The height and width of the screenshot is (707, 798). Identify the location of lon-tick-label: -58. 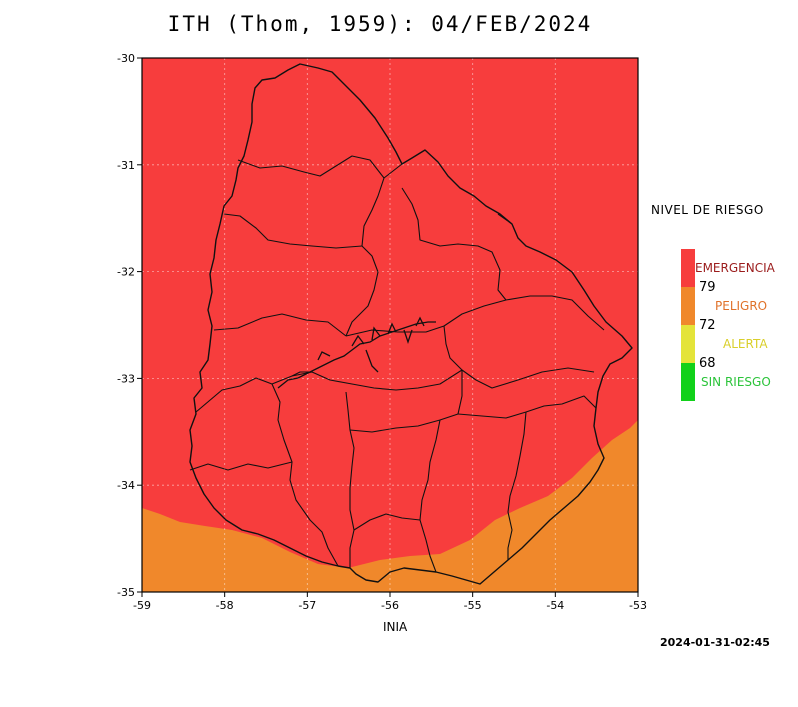
(225, 605).